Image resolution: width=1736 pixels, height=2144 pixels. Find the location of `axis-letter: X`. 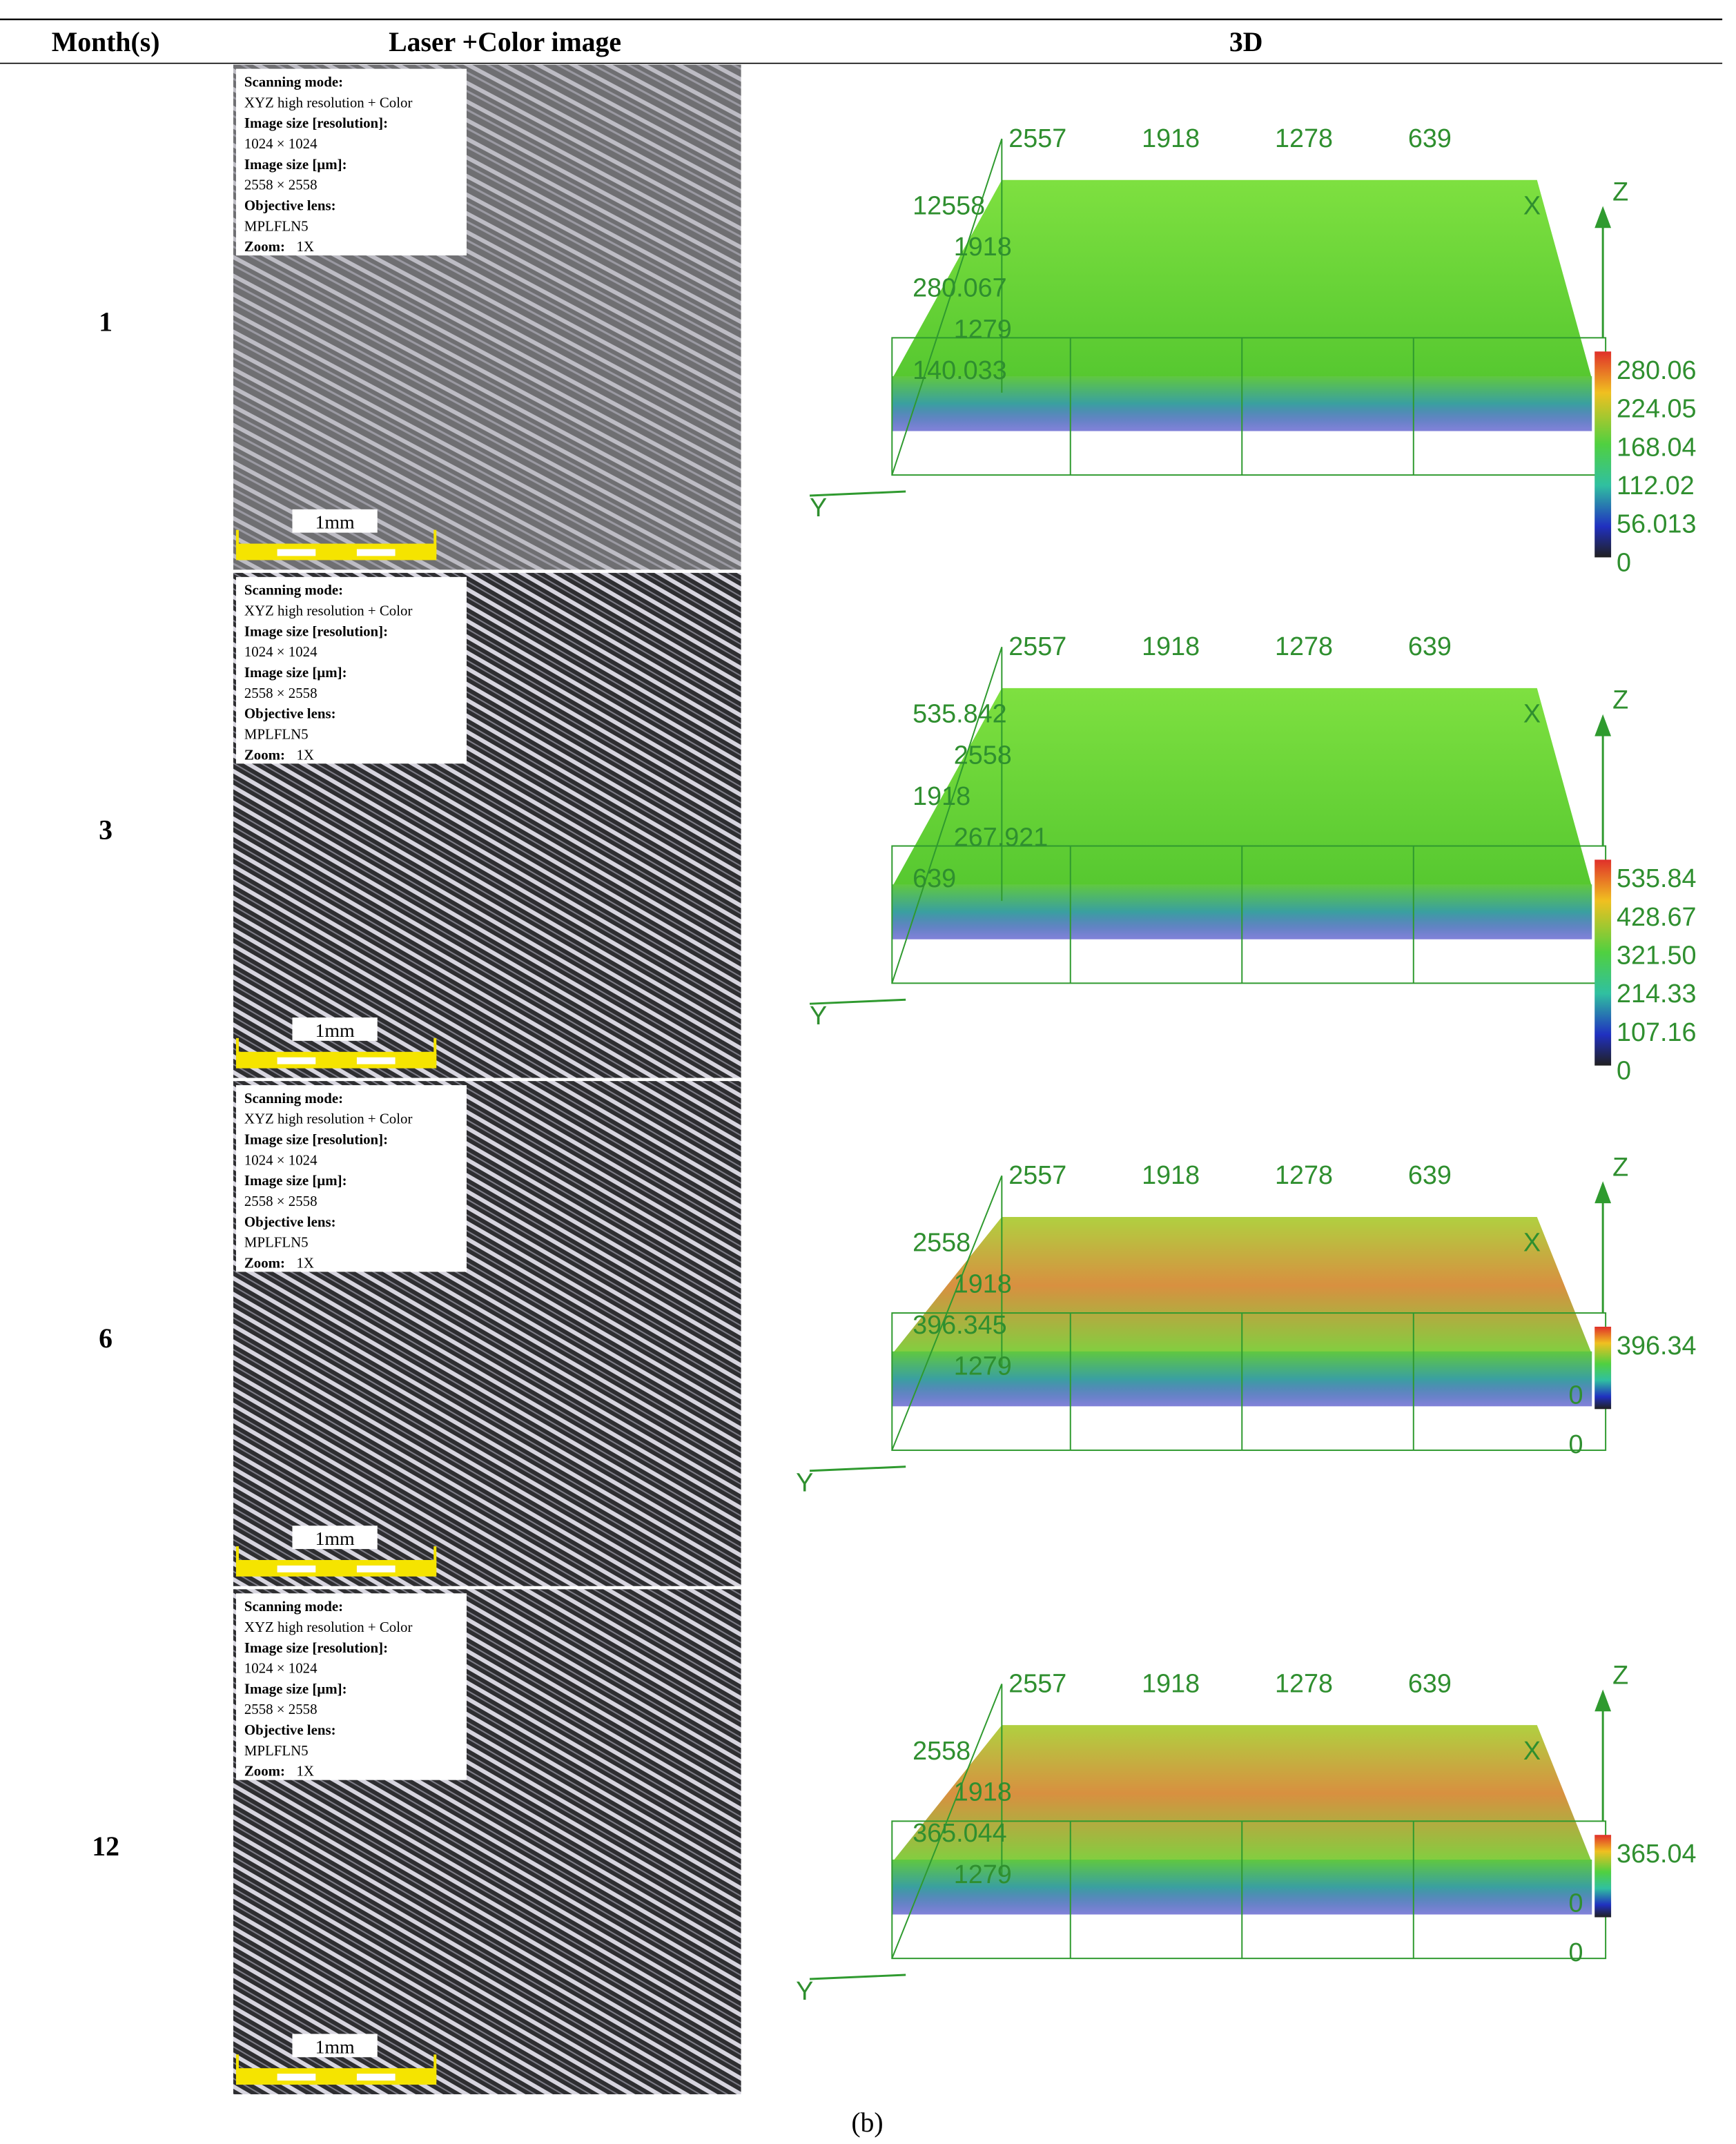

axis-letter: X is located at coordinates (1532, 205).